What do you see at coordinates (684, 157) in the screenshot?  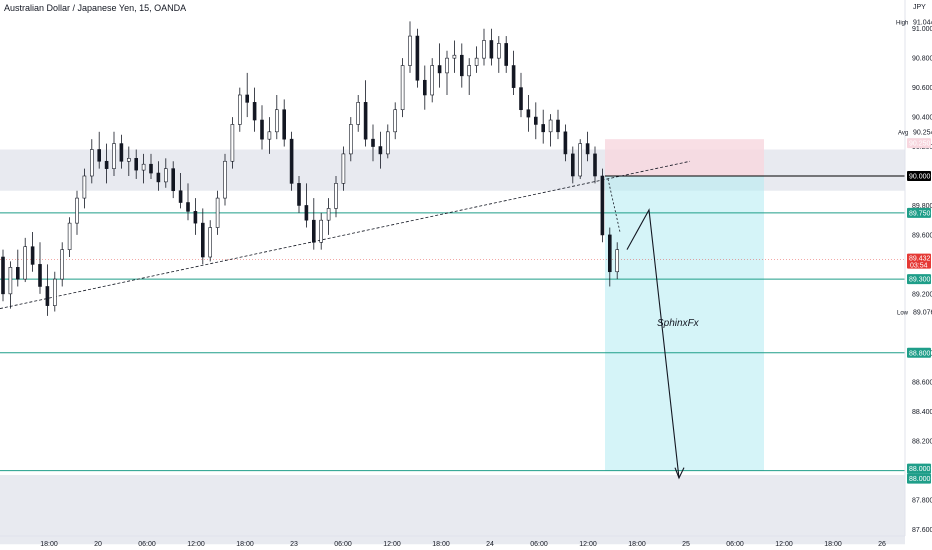 I see `stop-zone` at bounding box center [684, 157].